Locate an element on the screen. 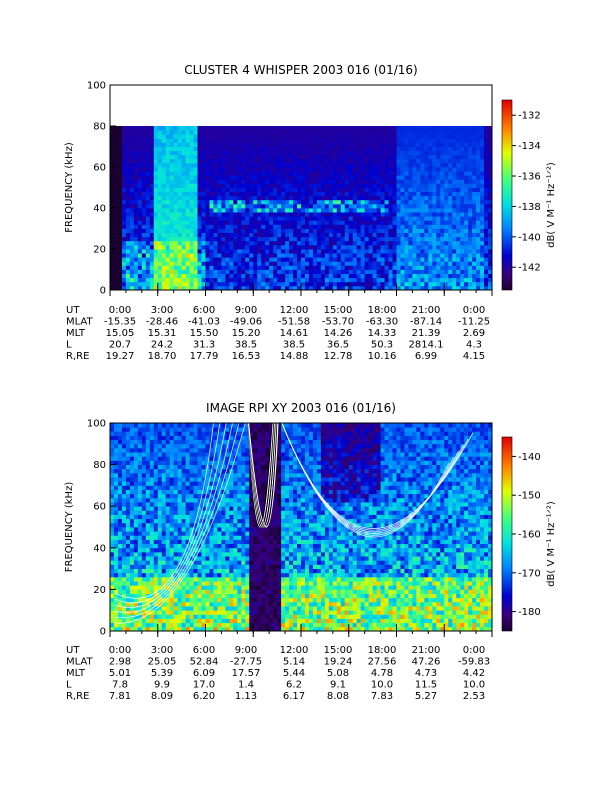  colorbar-tick-label: -132 is located at coordinates (529, 116).